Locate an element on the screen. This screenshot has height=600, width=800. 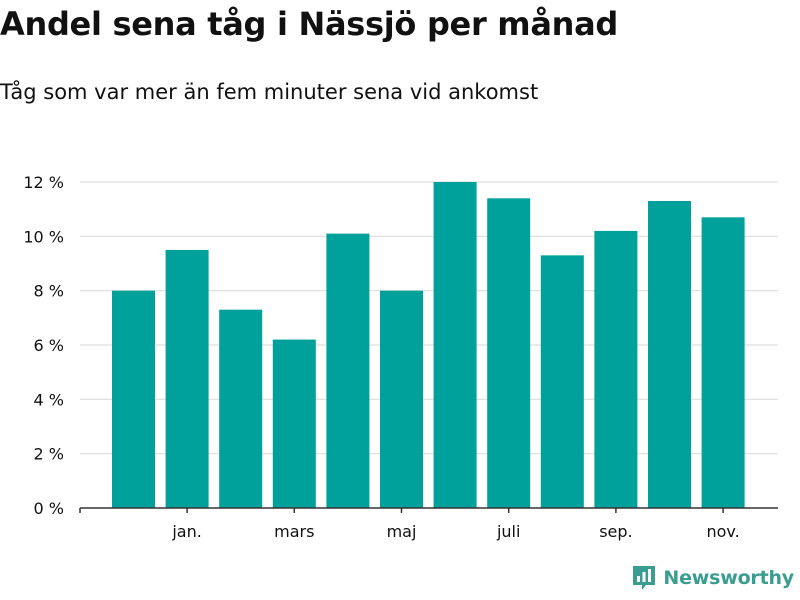
bar: sep.: 10.2 % is located at coordinates (616, 369).